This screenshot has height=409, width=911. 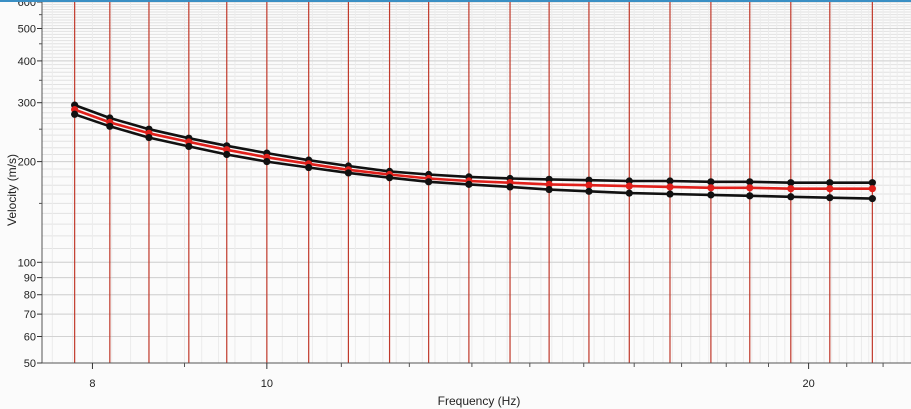 What do you see at coordinates (30, 315) in the screenshot?
I see `y-tick-label: 70` at bounding box center [30, 315].